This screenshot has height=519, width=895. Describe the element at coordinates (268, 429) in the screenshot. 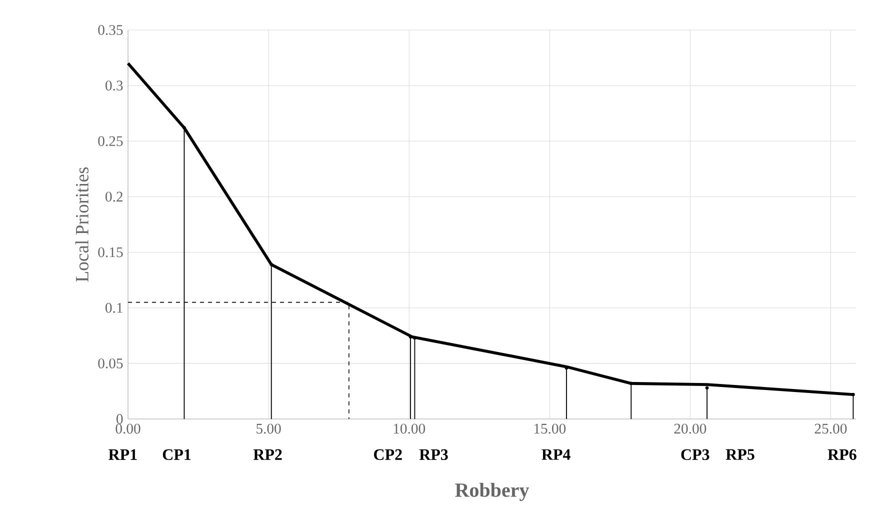

I see `x-tick-label: 5.00` at that location.